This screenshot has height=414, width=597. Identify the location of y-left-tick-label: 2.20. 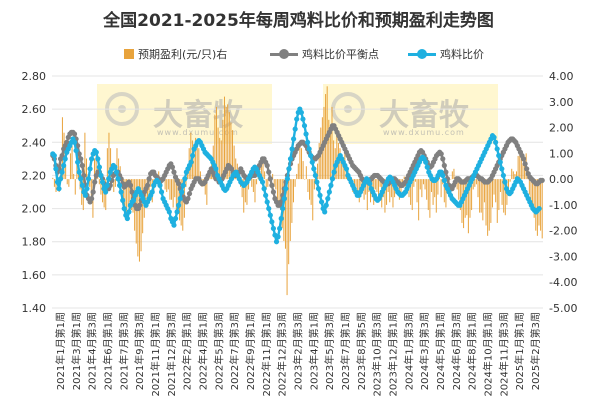
(34, 175).